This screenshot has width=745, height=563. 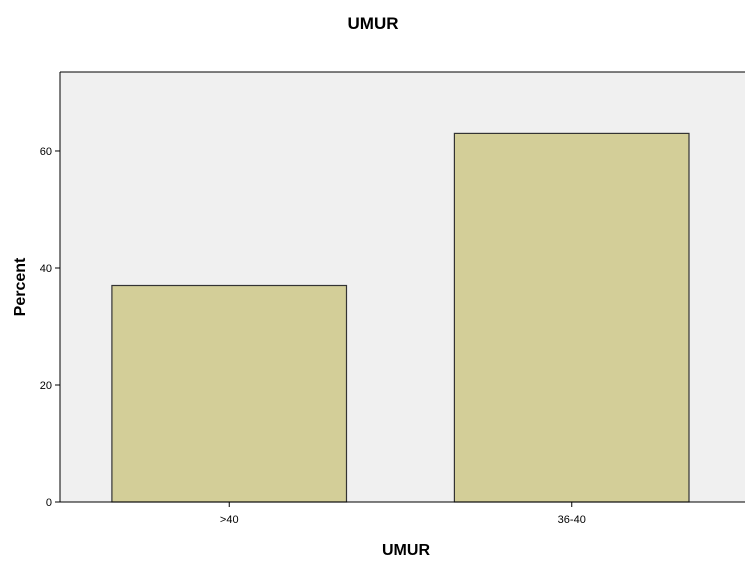 I want to click on y-tick-label: 40, so click(x=46, y=269).